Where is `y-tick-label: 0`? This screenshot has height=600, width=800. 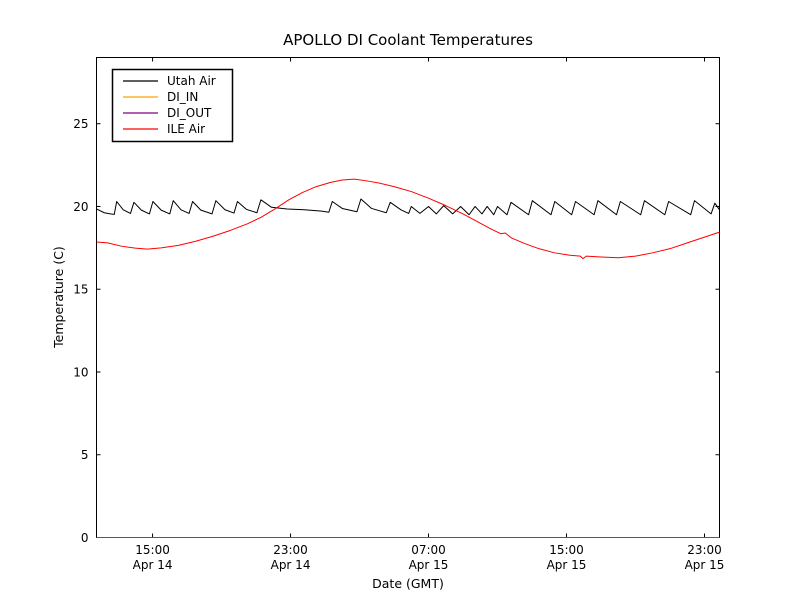
y-tick-label: 0 is located at coordinates (85, 538).